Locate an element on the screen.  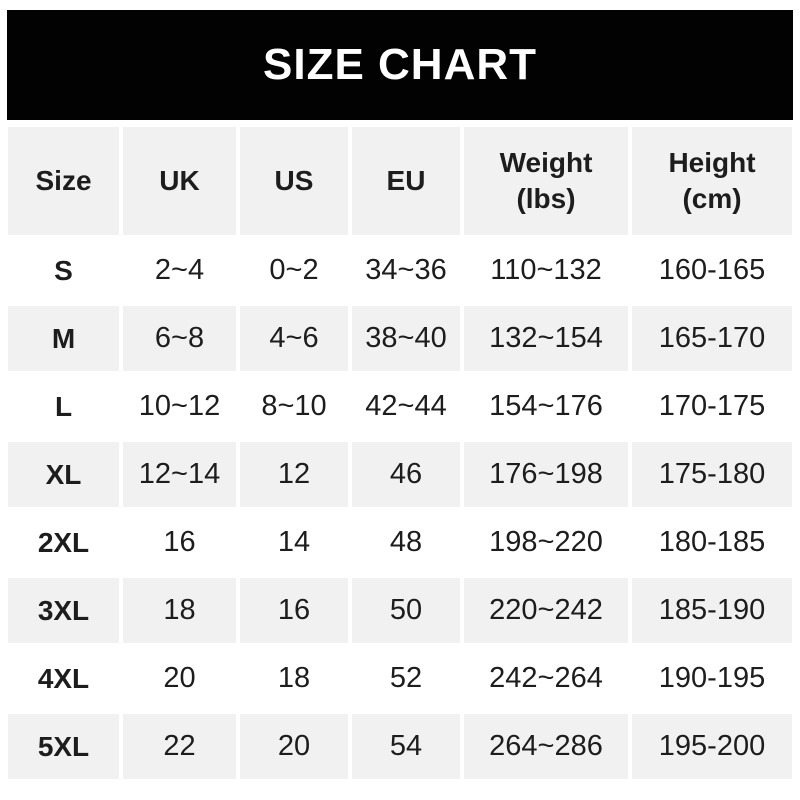
banner-title: SIZE CHART is located at coordinates (400, 64).